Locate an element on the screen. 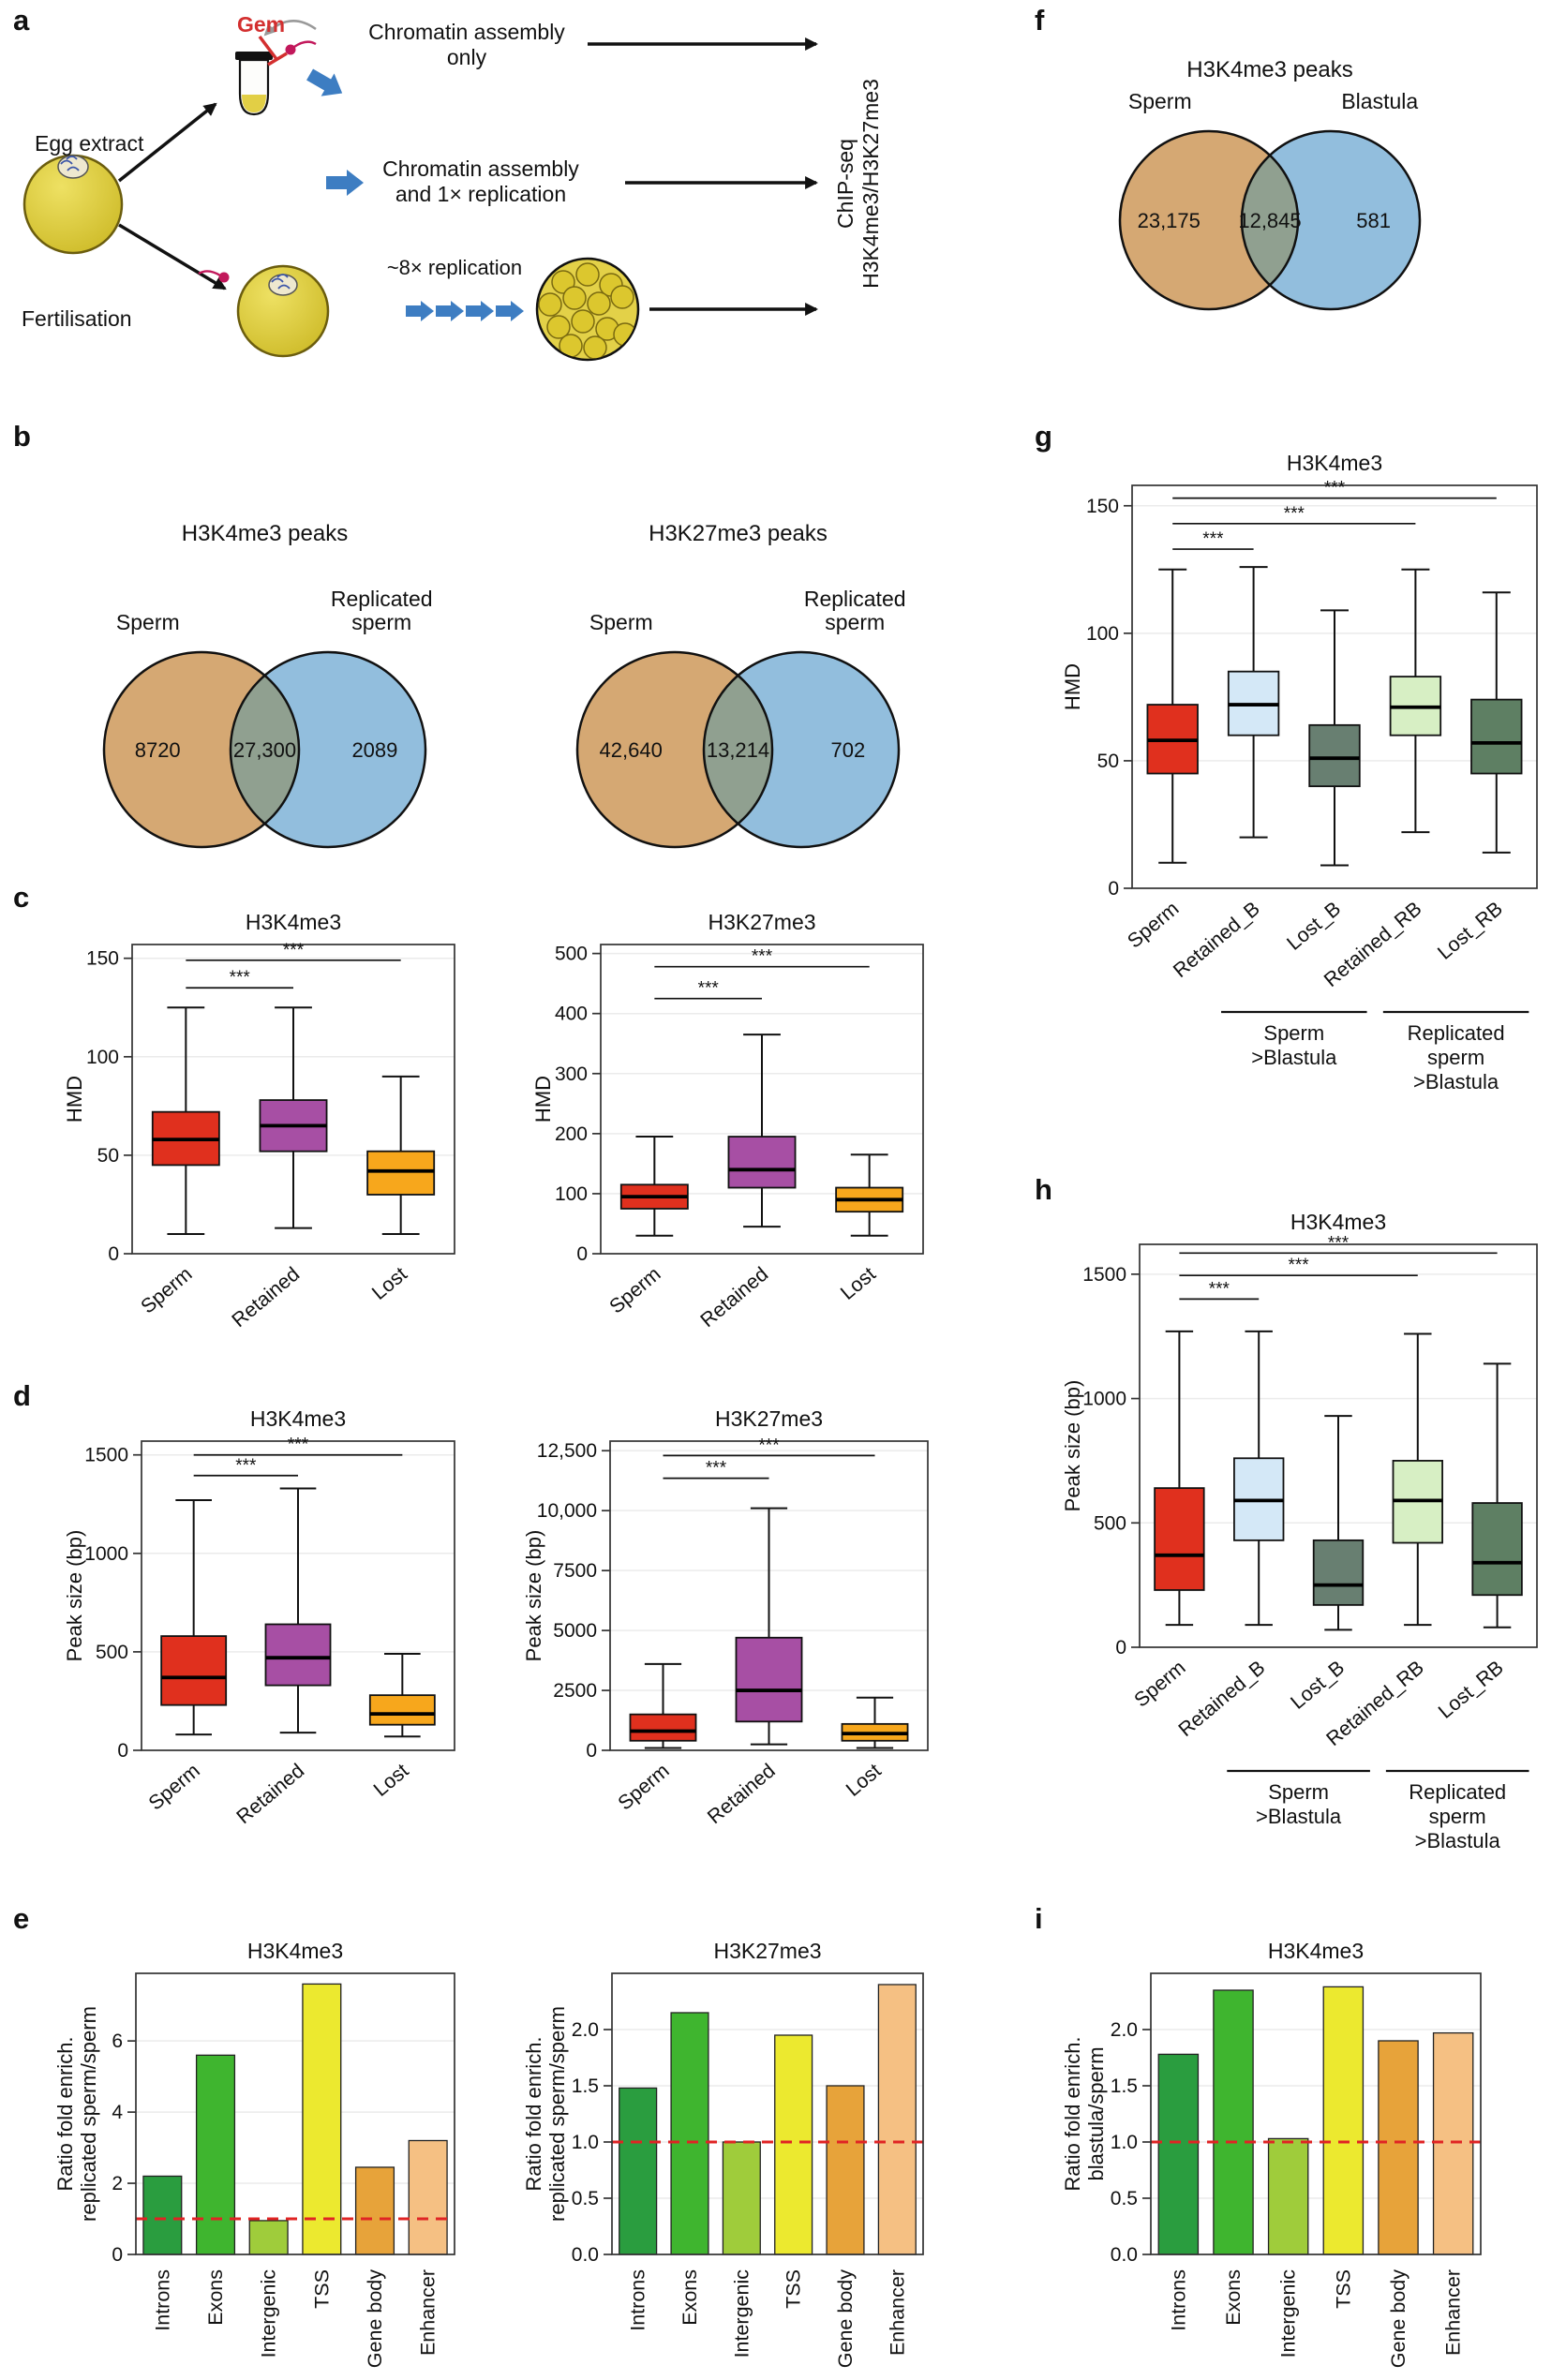 This screenshot has height=2380, width=1566. panel-label-b: b is located at coordinates (22, 436).